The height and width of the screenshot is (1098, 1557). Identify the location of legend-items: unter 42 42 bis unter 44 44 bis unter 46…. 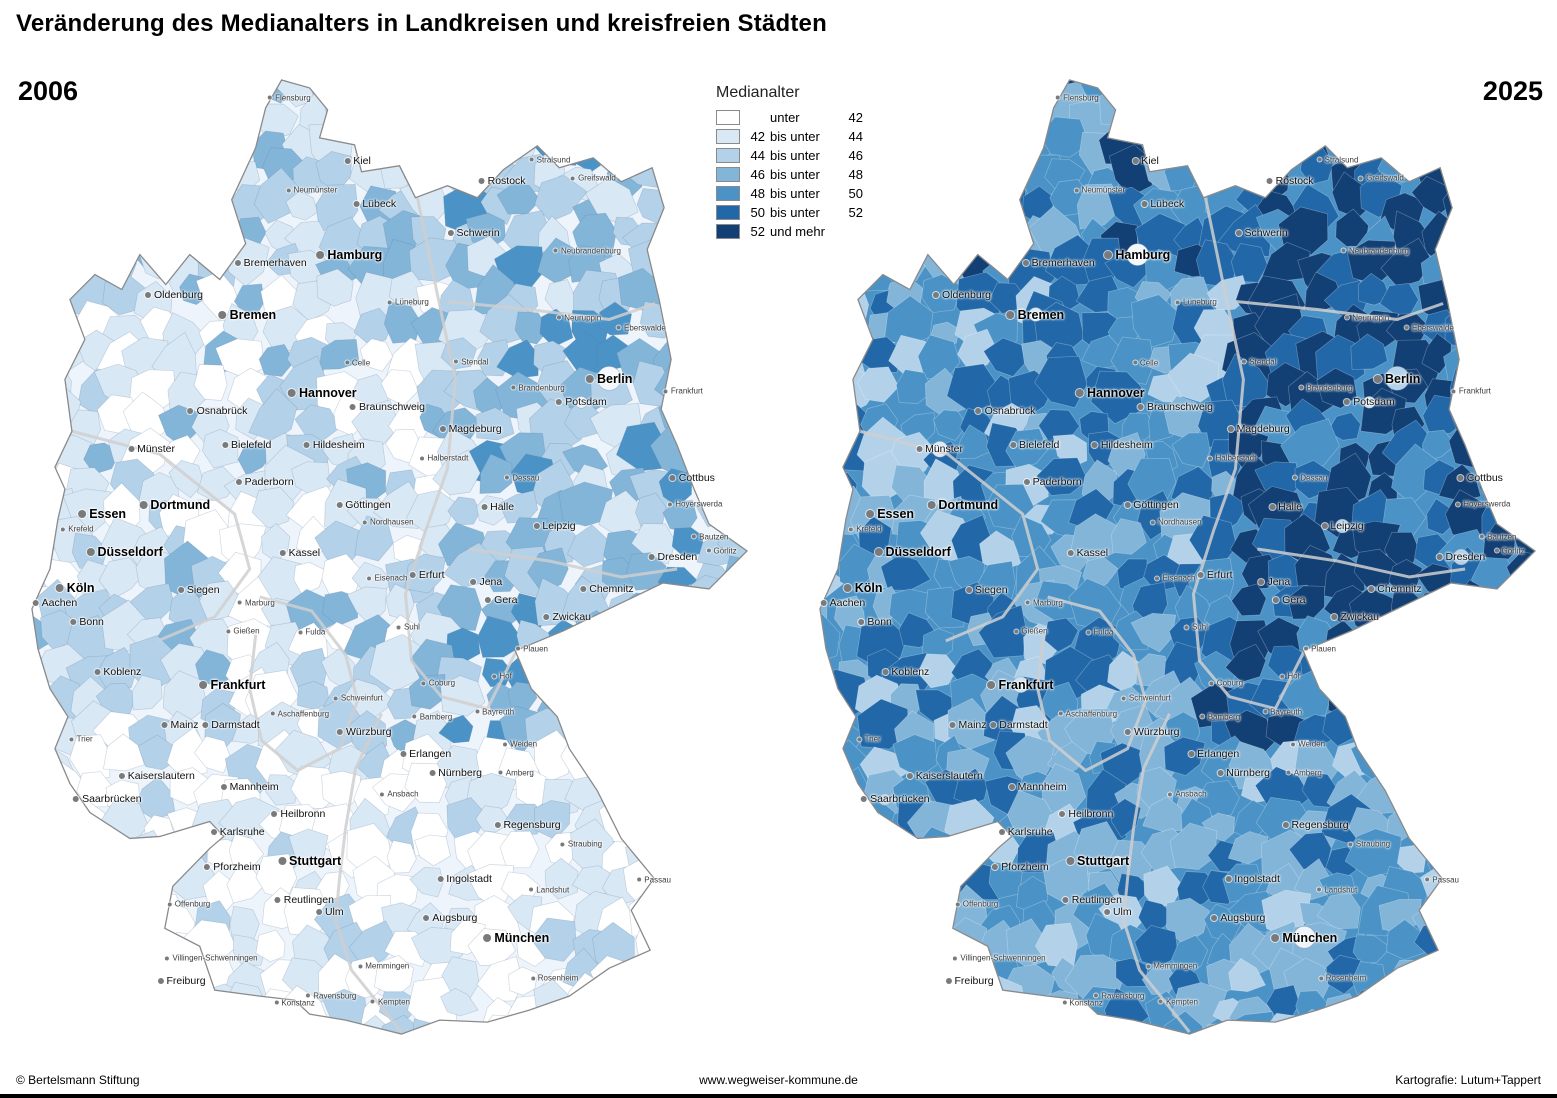
(789, 174).